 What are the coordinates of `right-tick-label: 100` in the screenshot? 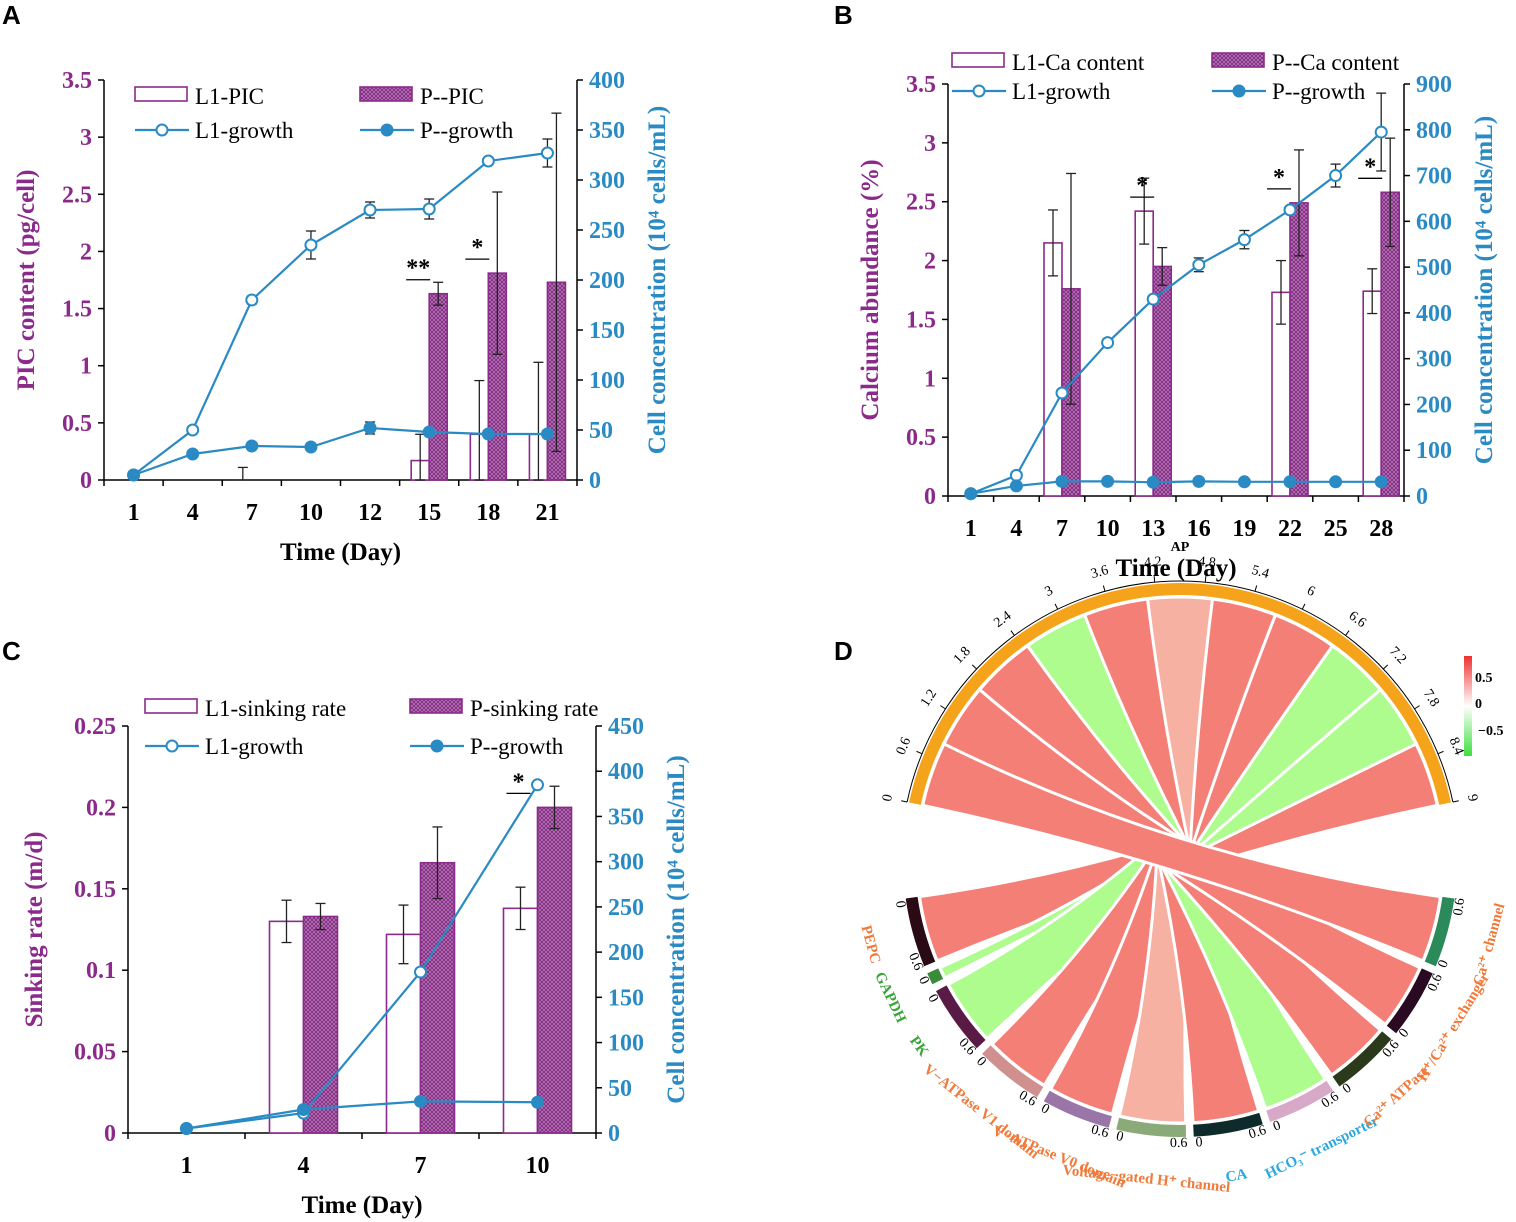 It's located at (626, 1044).